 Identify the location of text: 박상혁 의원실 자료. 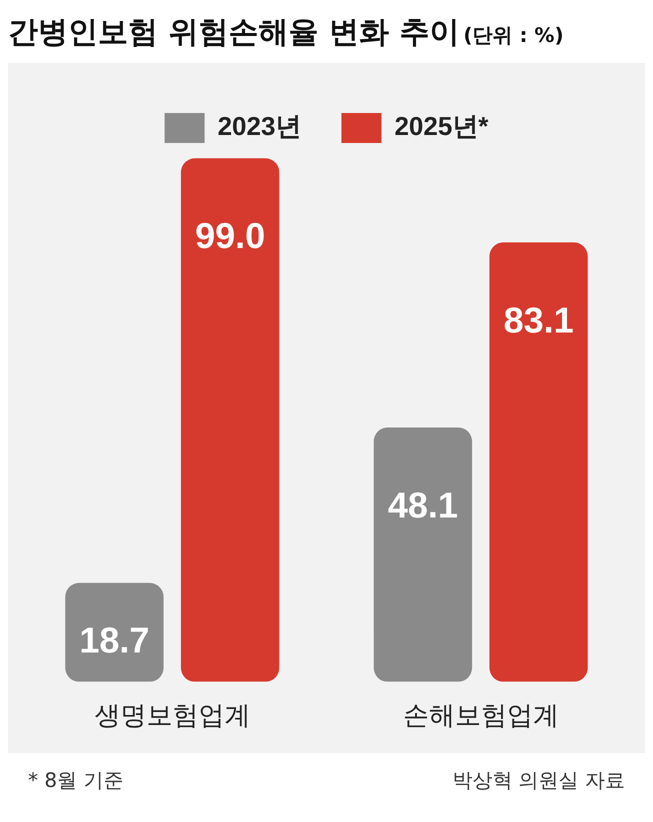
(538, 780).